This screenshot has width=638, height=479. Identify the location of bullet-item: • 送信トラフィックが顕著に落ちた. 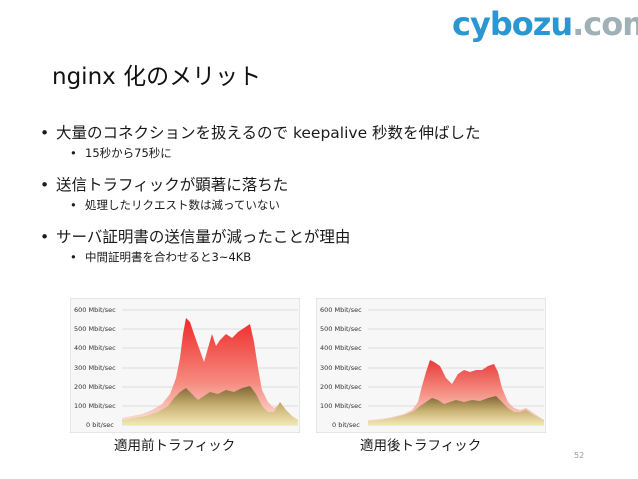
(330, 185).